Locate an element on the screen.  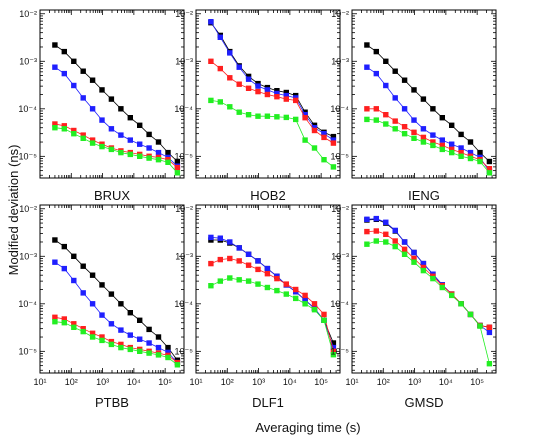
y-tick-label: 10⁻⁵ is located at coordinates (28, 156).